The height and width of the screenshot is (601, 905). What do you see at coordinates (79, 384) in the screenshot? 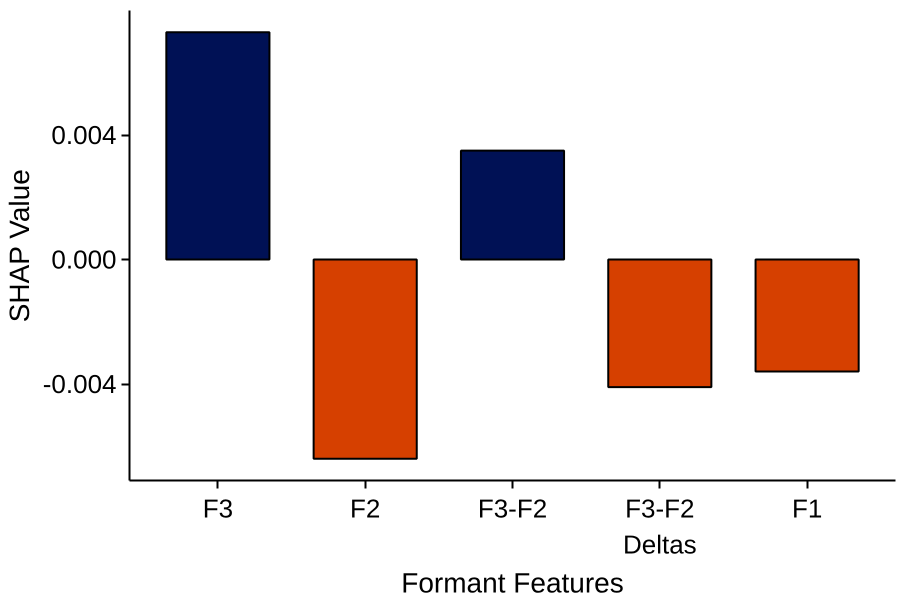
I see `y-tick-label: -0.004` at bounding box center [79, 384].